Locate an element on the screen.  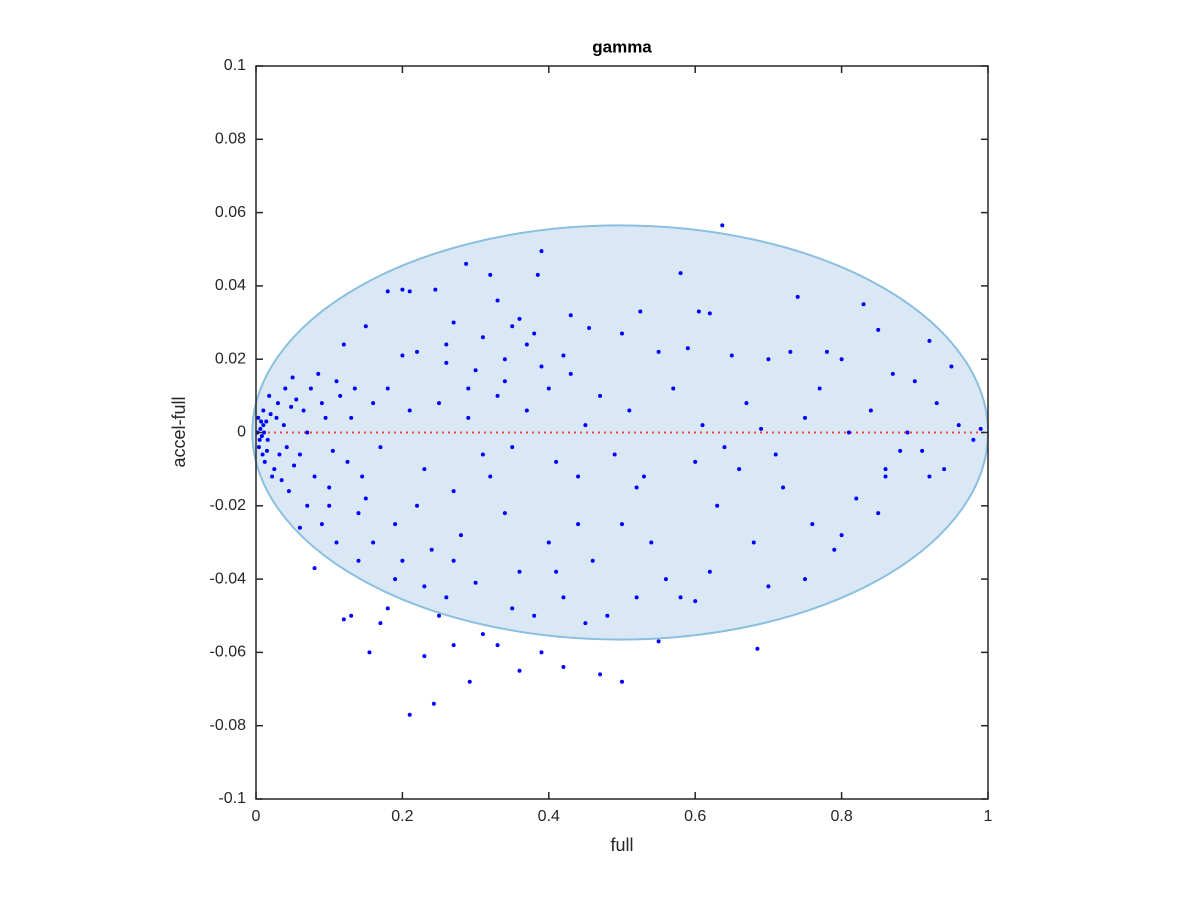
y-tick-label: -0.06 is located at coordinates (228, 652).